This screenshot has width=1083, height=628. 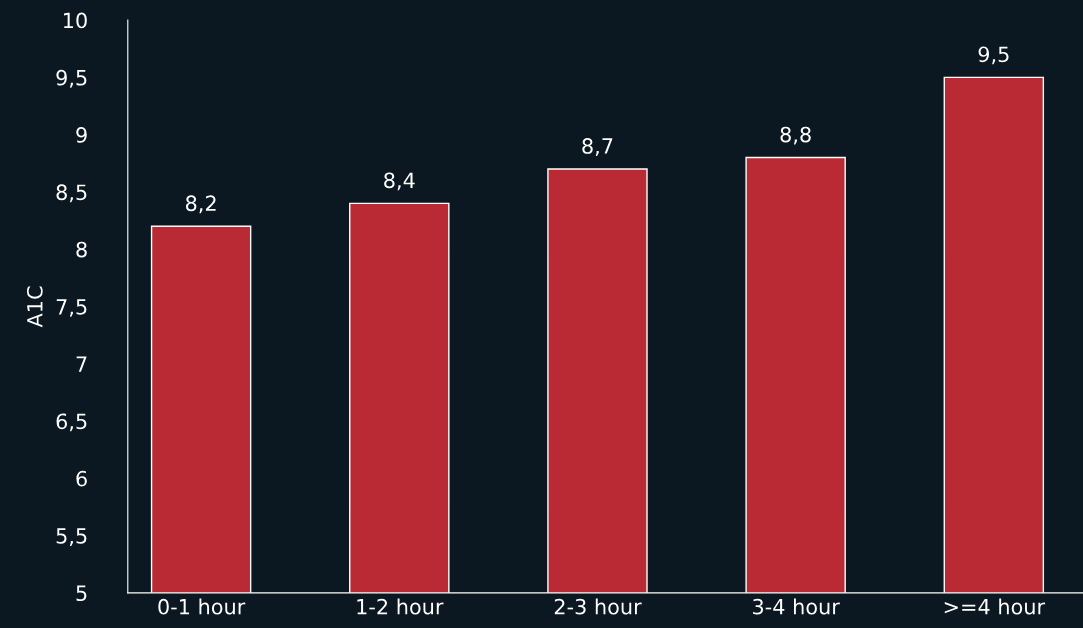 What do you see at coordinates (71, 193) in the screenshot?
I see `y-tick-label: 8,5` at bounding box center [71, 193].